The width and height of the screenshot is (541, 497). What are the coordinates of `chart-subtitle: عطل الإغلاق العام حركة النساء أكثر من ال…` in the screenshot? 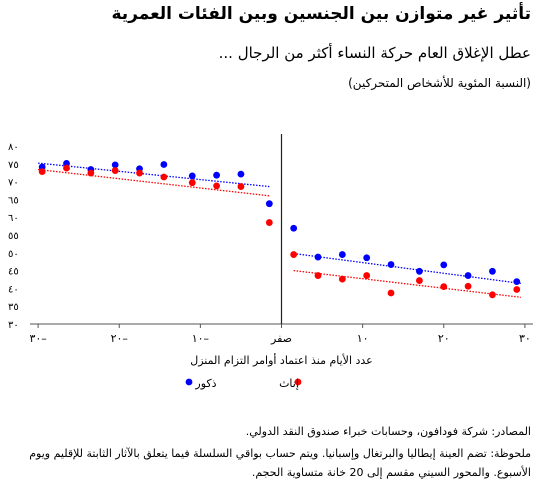 It's located at (374, 53).